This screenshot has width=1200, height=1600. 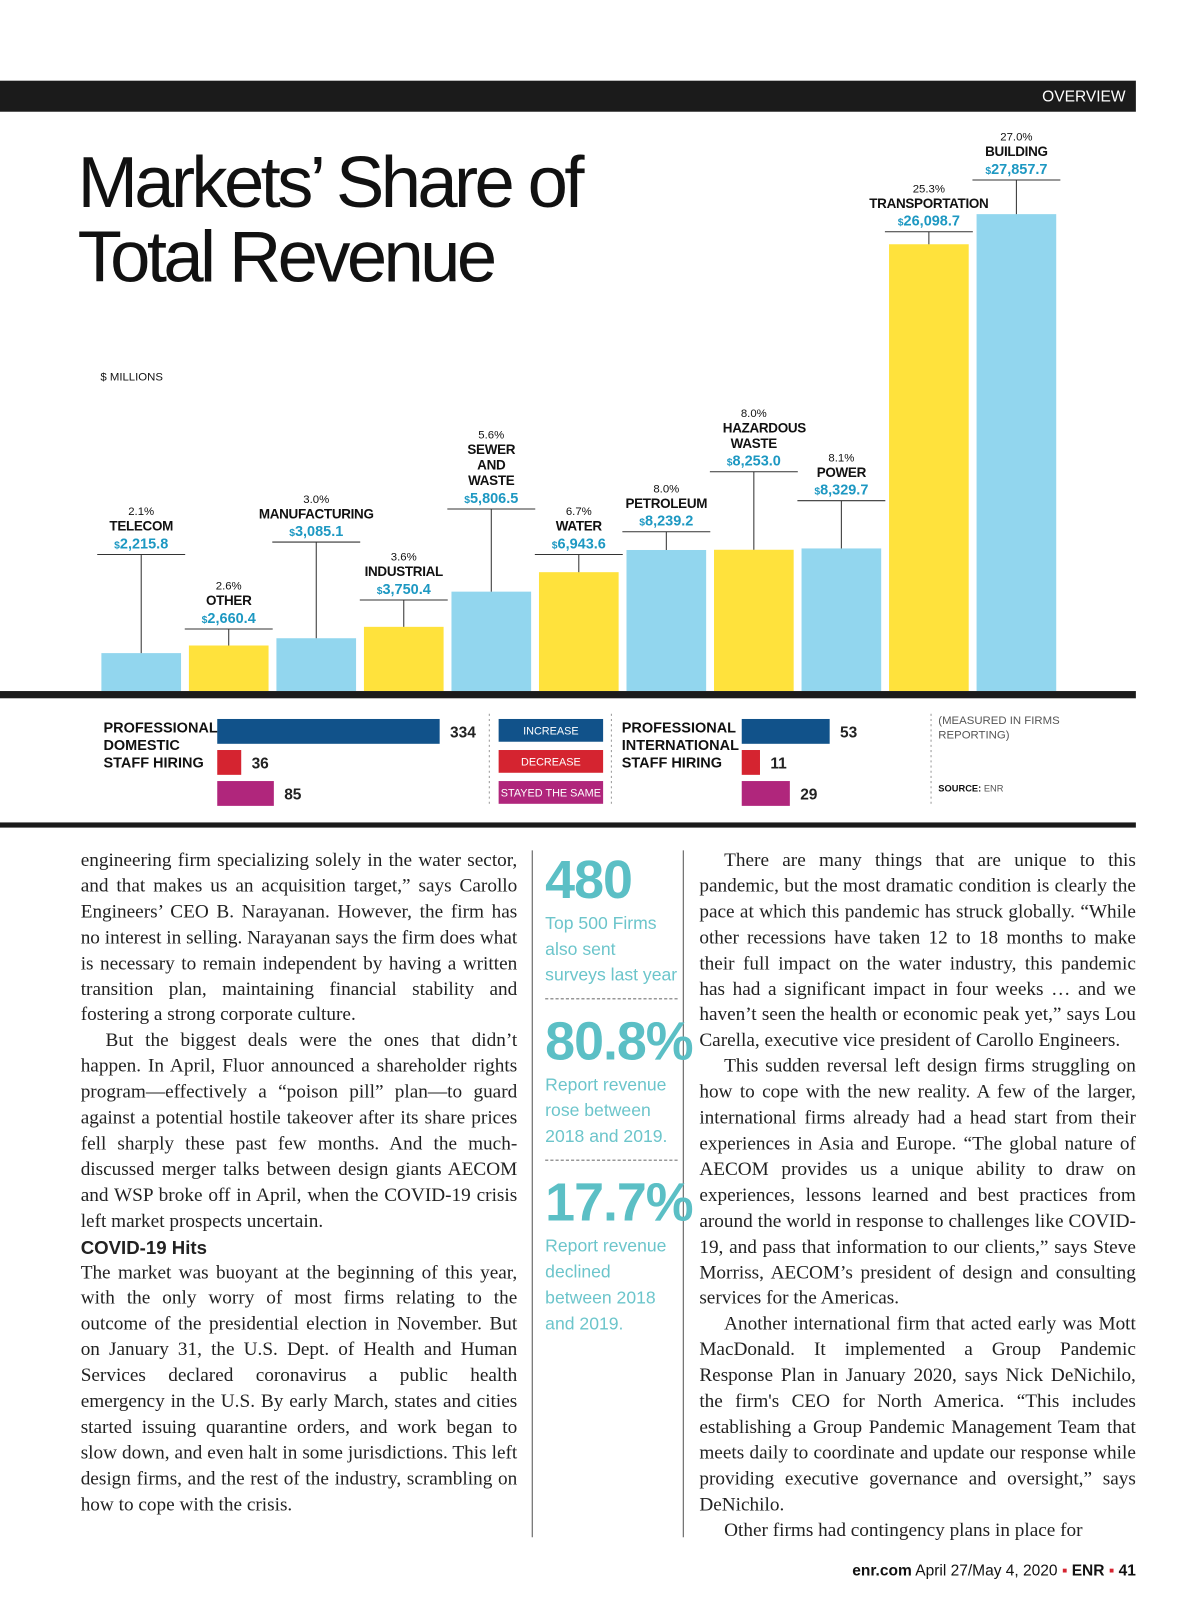 I want to click on separator, so click(x=611, y=1160).